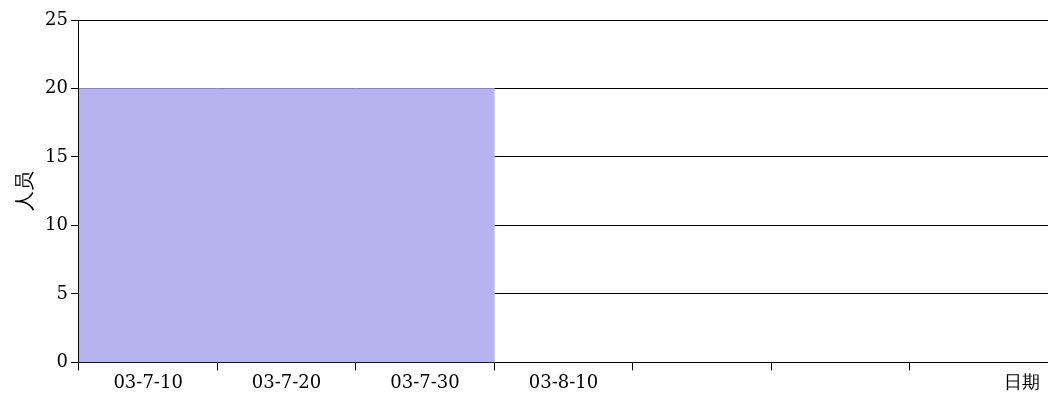  What do you see at coordinates (1022, 382) in the screenshot?
I see `x-axis-title: 日期` at bounding box center [1022, 382].